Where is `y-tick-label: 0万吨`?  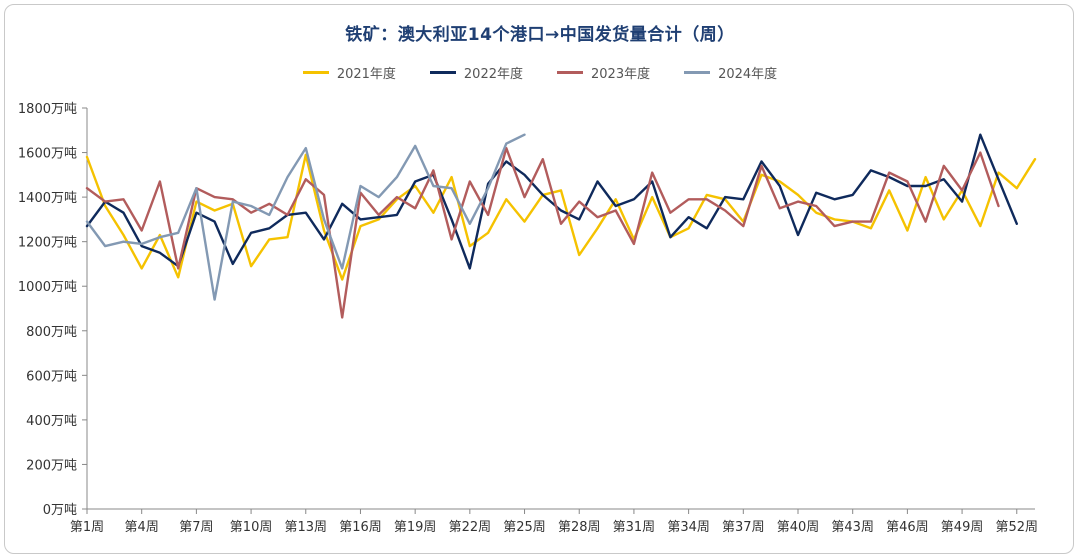 y-tick-label: 0万吨 is located at coordinates (60, 510).